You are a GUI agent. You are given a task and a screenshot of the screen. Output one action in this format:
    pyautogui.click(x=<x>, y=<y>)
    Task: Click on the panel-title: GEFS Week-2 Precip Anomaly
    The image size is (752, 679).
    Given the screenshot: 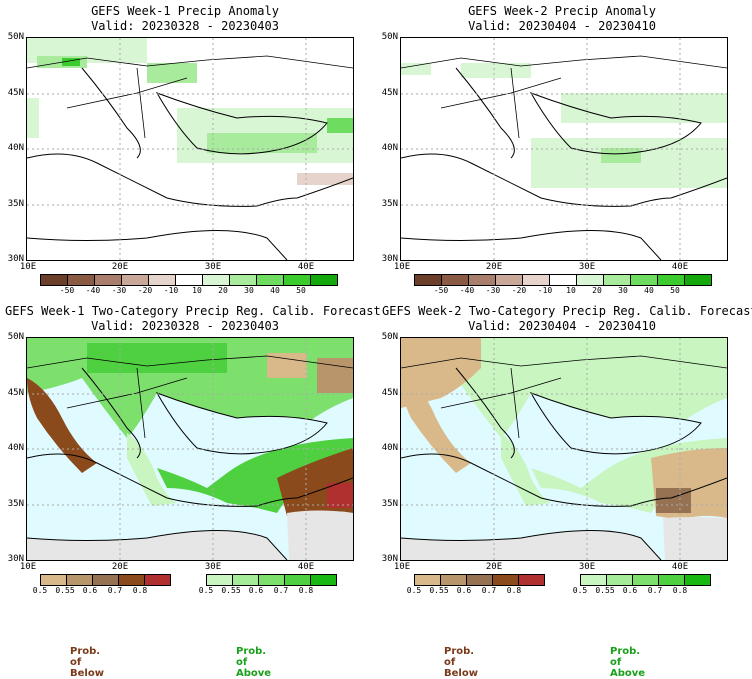 What is the action you would take?
    pyautogui.click(x=562, y=11)
    